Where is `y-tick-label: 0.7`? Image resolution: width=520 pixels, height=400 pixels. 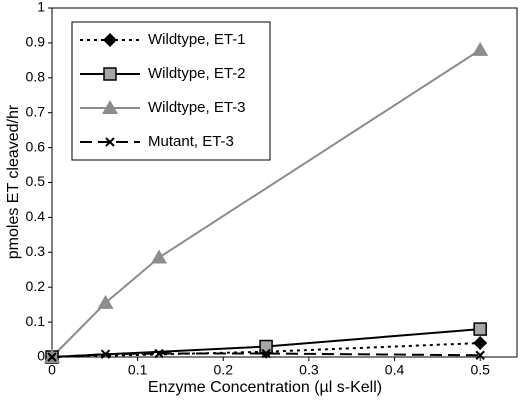 y-tick-label: 0.7 is located at coordinates (36, 111).